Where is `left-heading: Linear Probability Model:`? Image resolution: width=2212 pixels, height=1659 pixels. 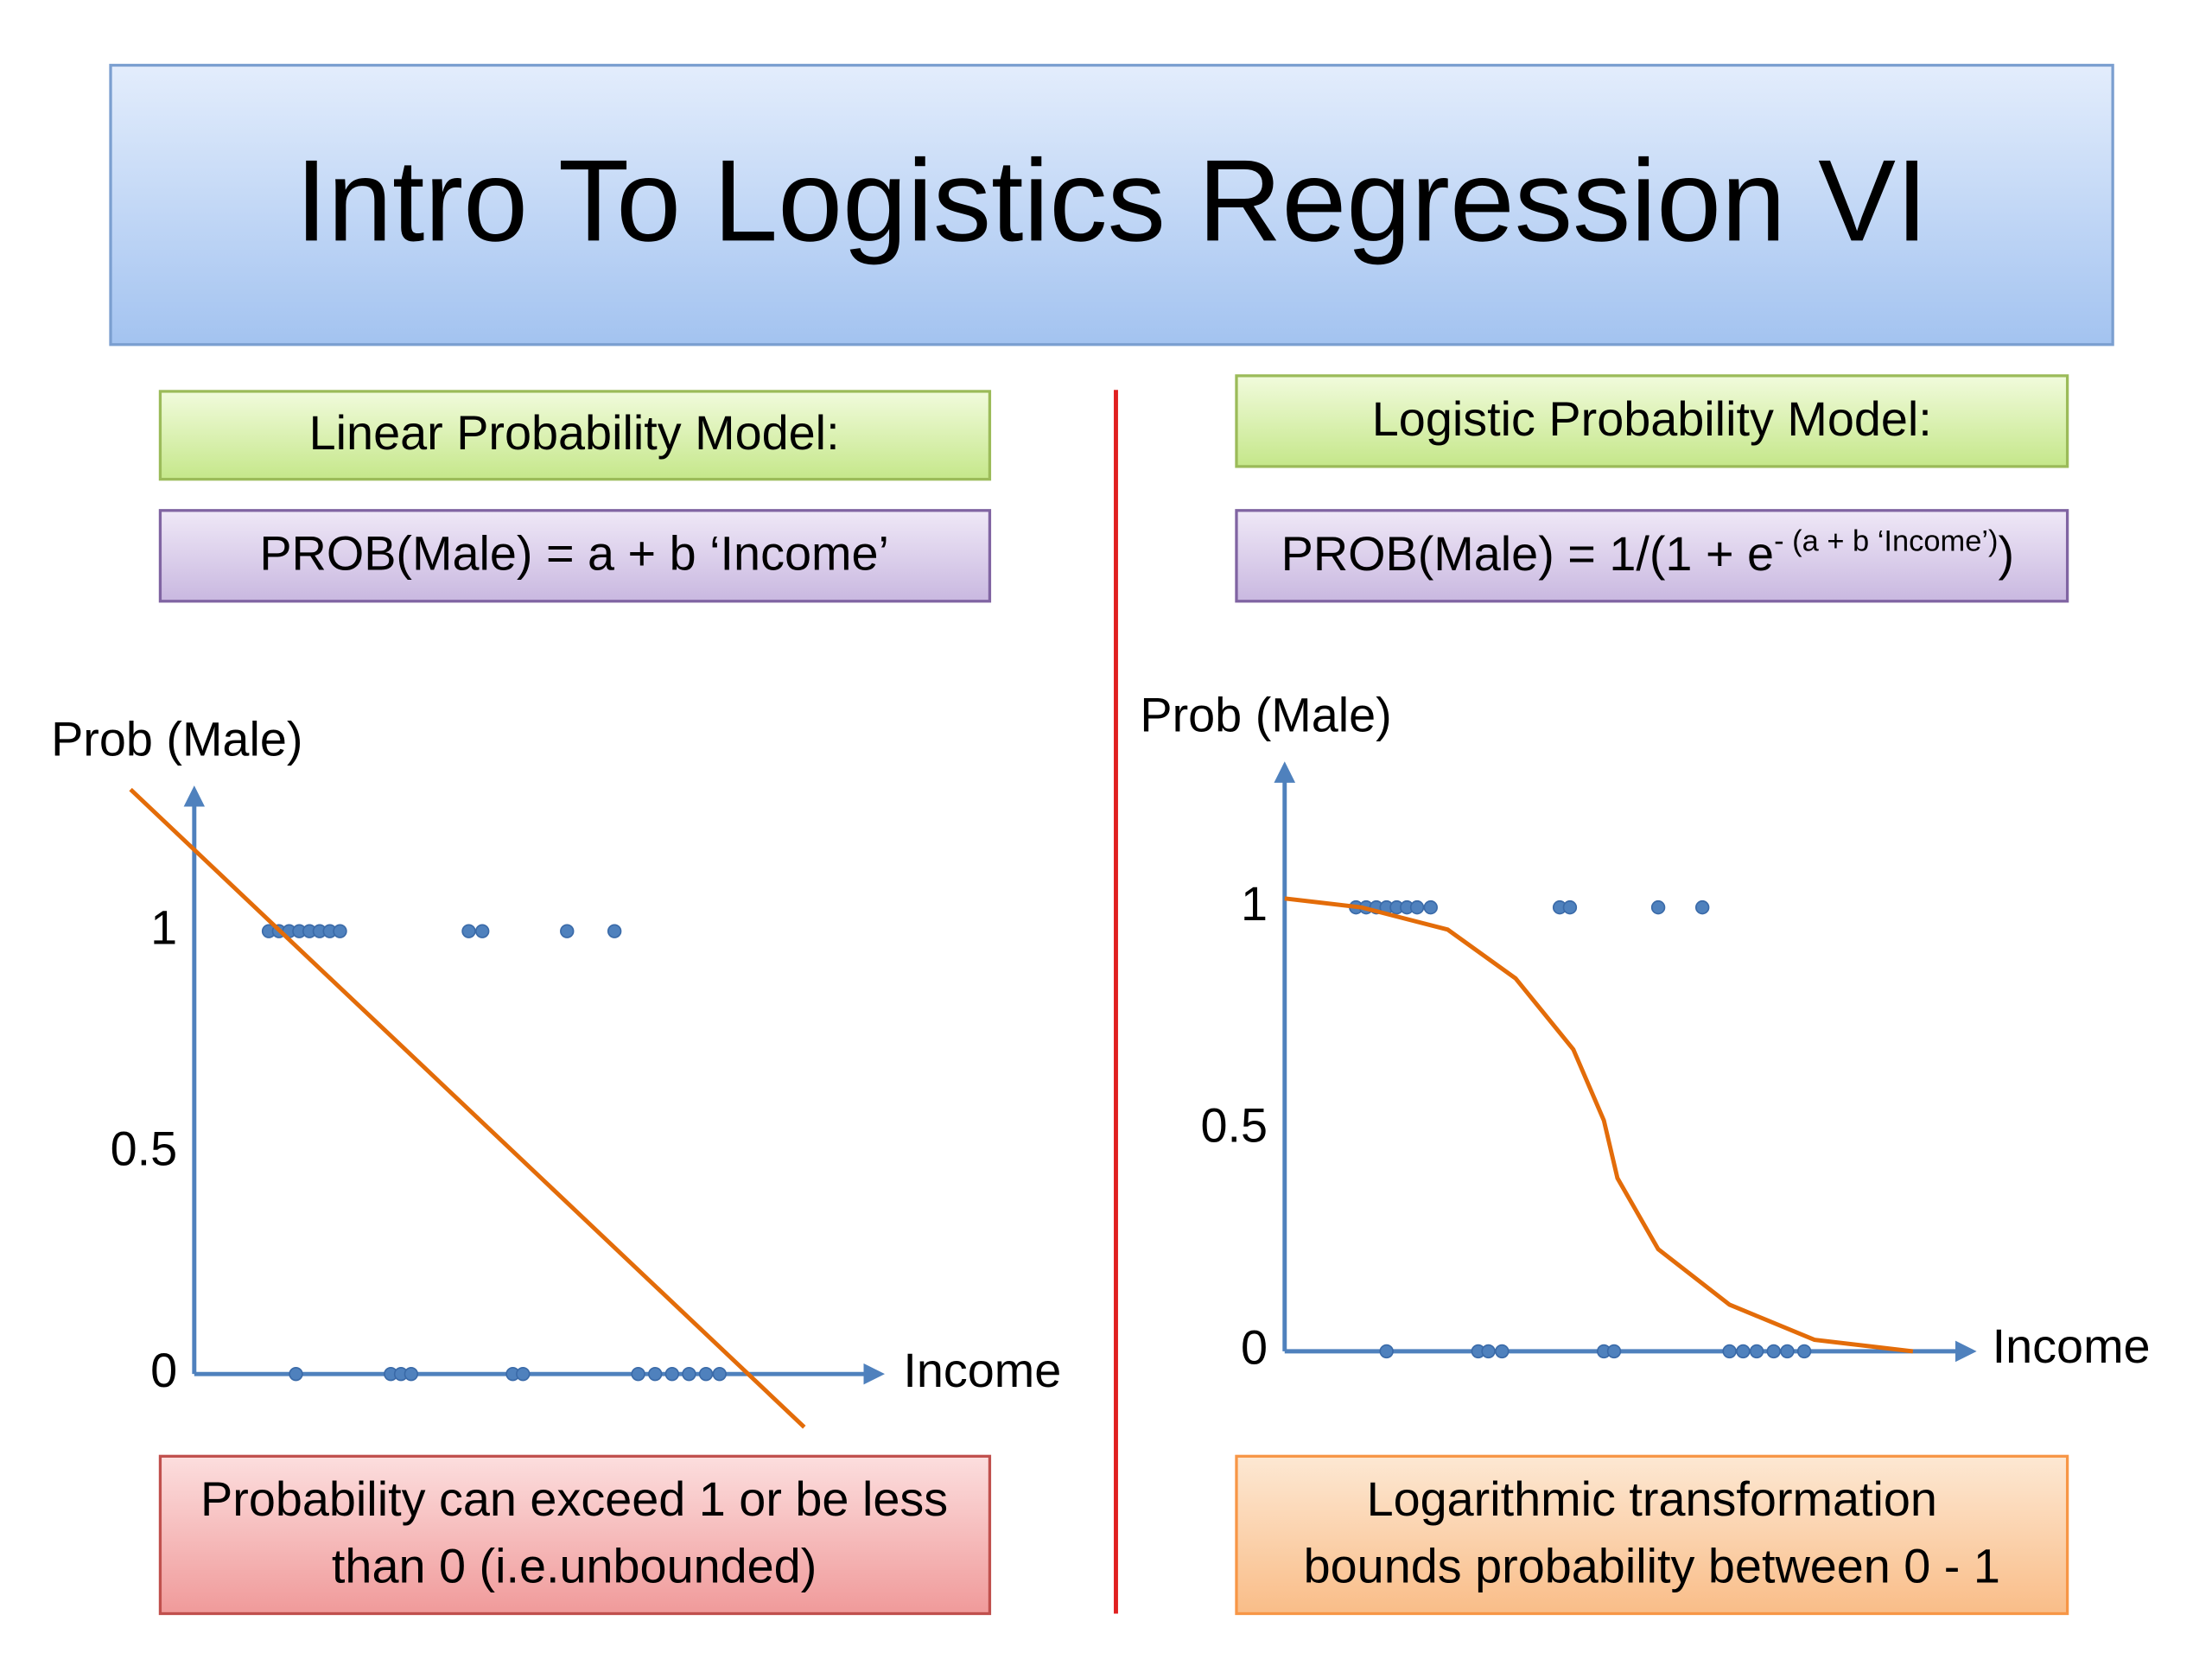 left-heading: Linear Probability Model: is located at coordinates (574, 432).